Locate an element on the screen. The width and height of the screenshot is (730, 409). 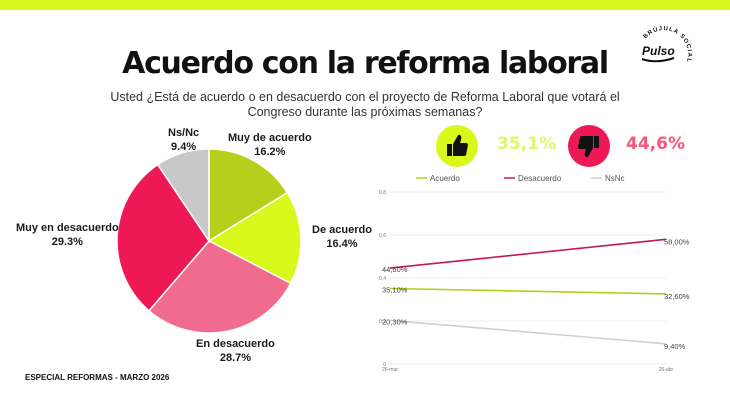
thumbs-down-icon is located at coordinates (588, 147).